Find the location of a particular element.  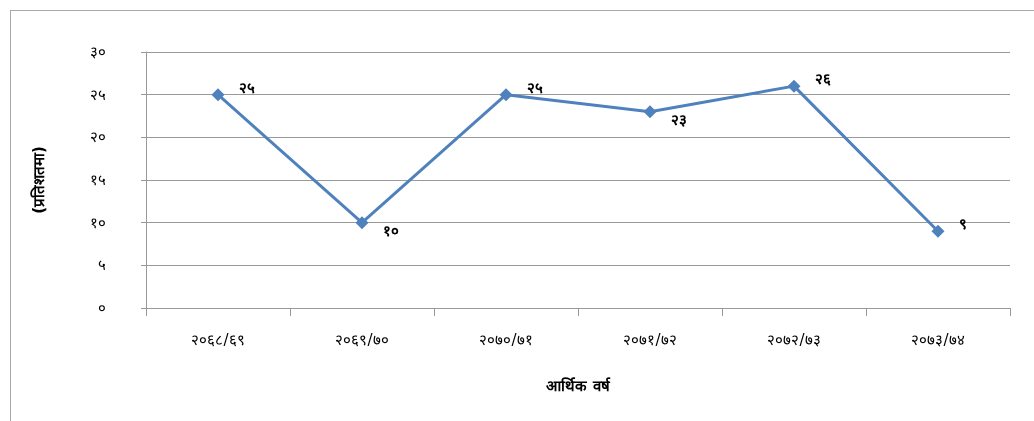

y-tick-label: १५ is located at coordinates (98, 180).